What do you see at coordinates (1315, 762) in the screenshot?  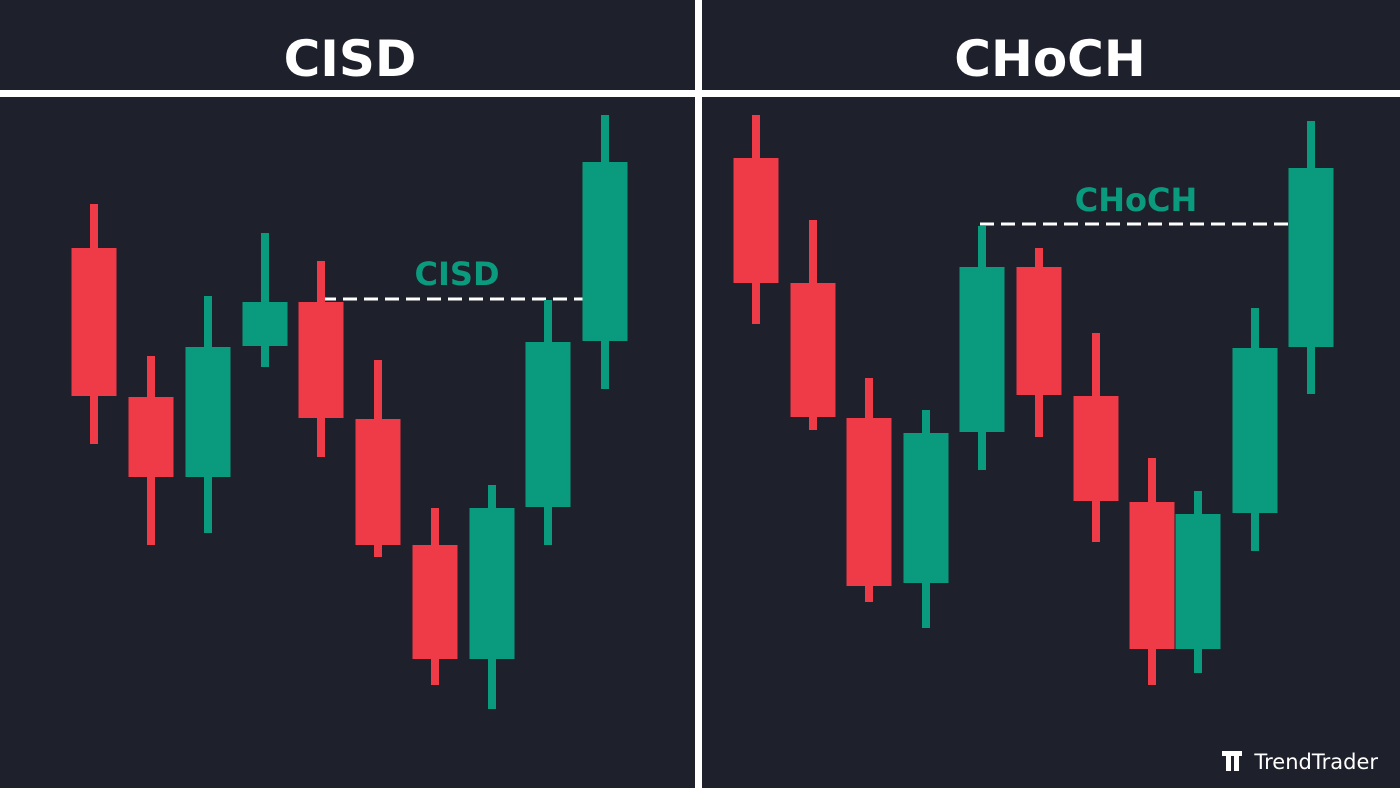 I see `brand-name: TrendTrader` at bounding box center [1315, 762].